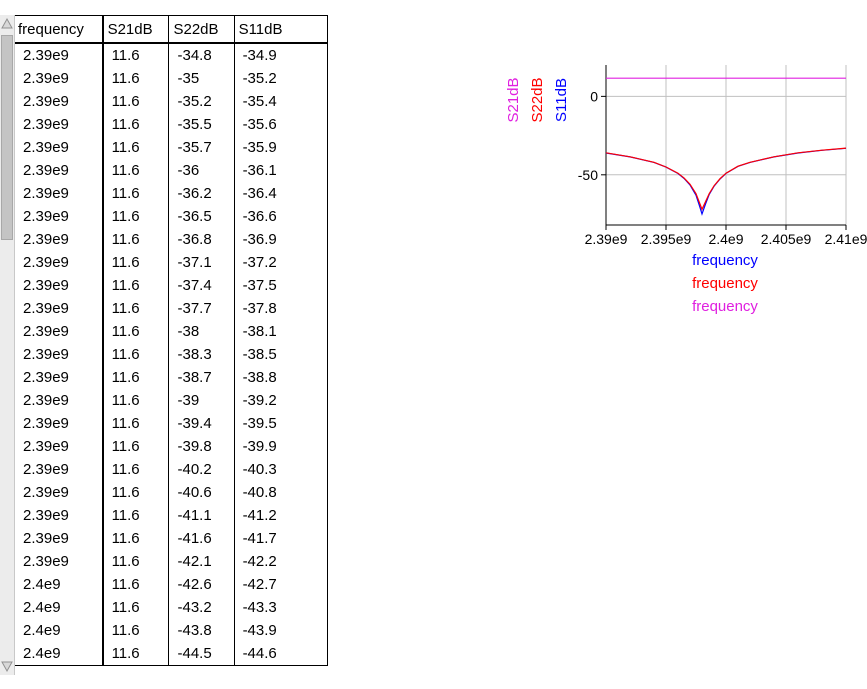  I want to click on table-cell-s22db: -40.6, so click(201, 492).